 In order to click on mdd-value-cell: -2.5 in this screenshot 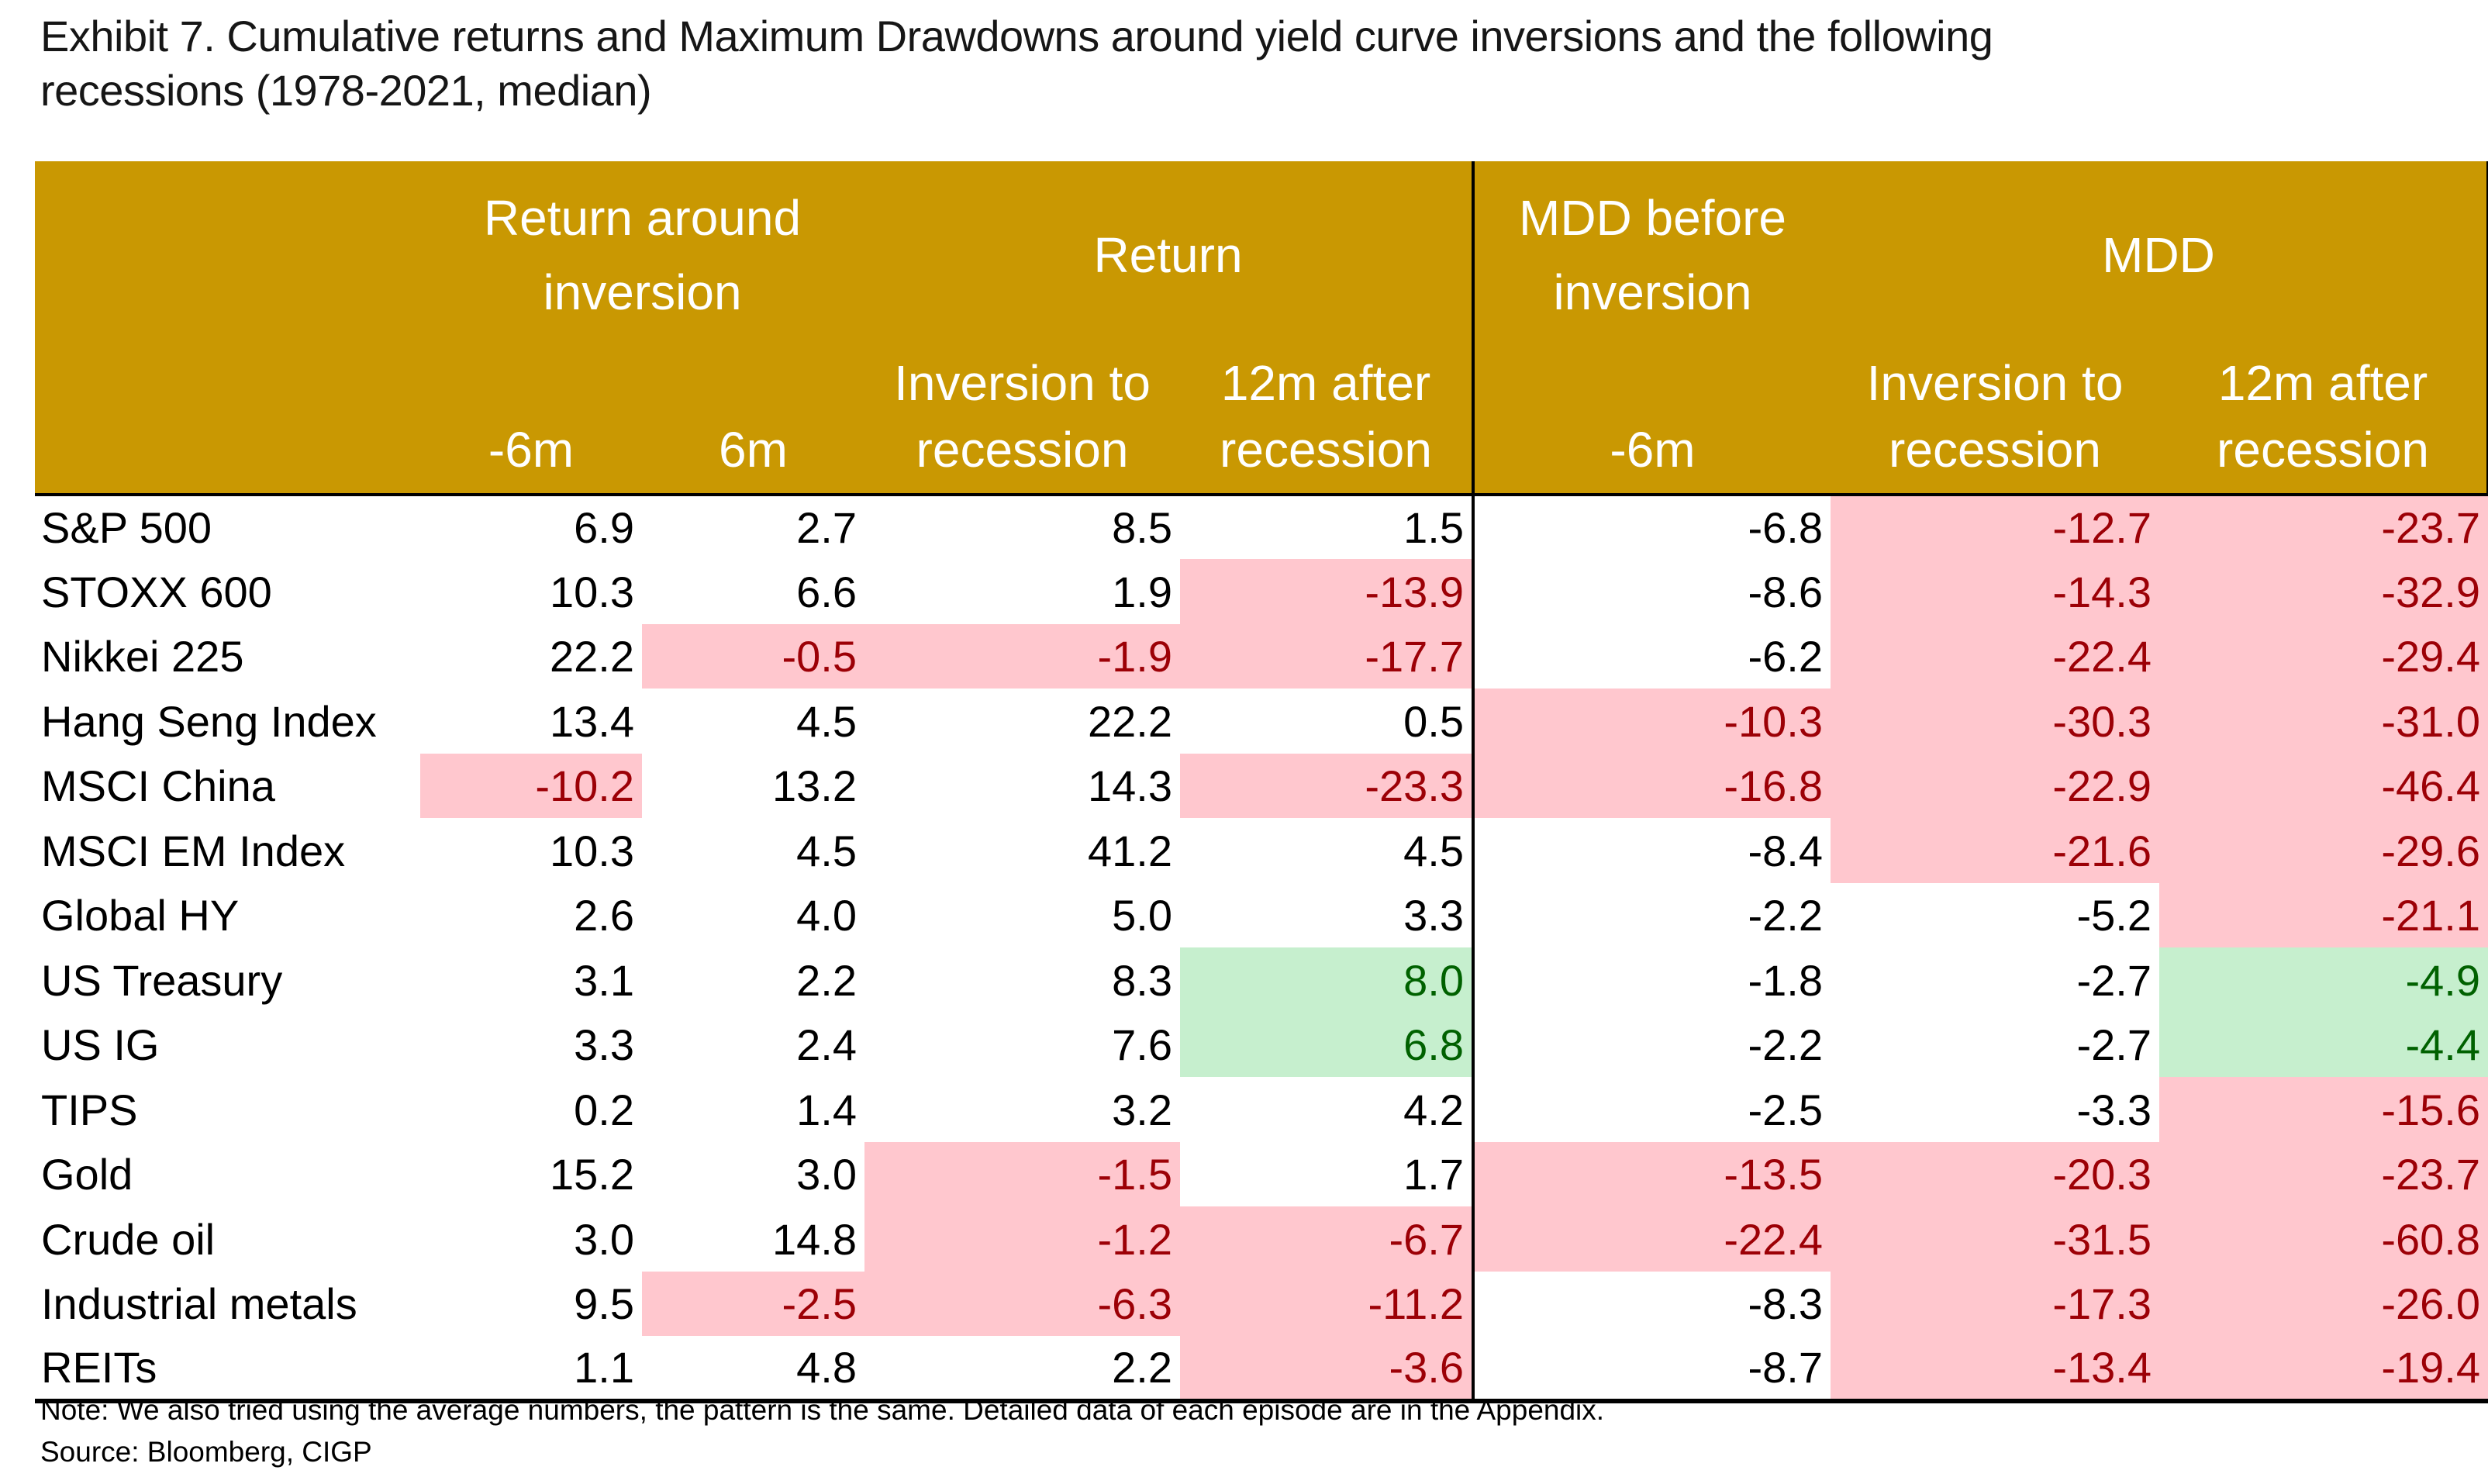, I will do `click(1652, 1110)`.